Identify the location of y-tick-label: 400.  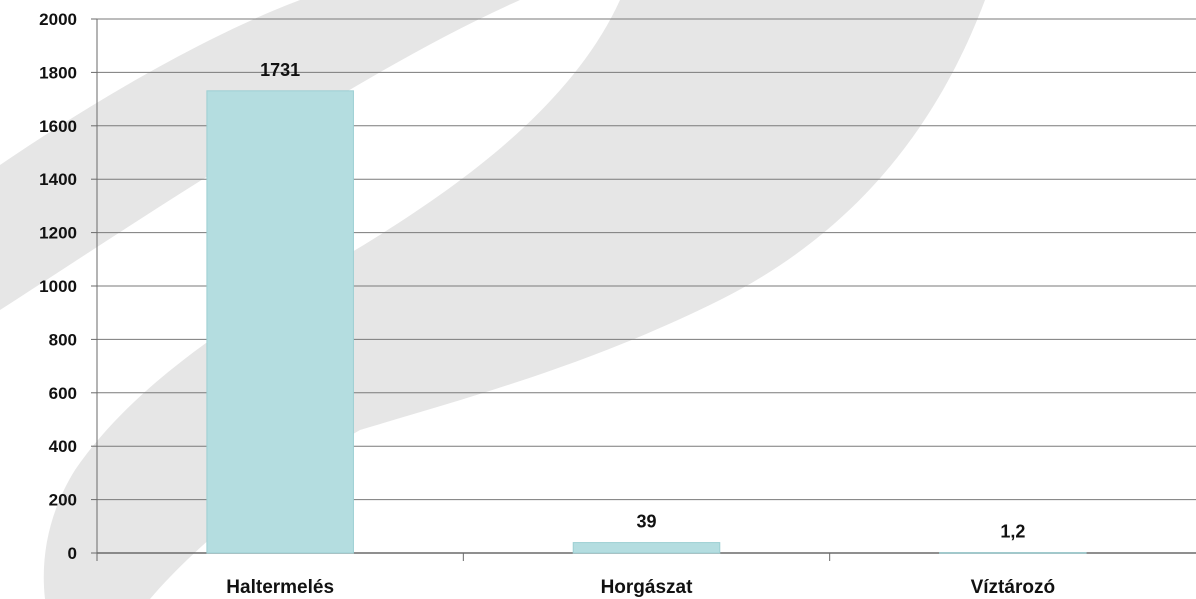
(63, 446).